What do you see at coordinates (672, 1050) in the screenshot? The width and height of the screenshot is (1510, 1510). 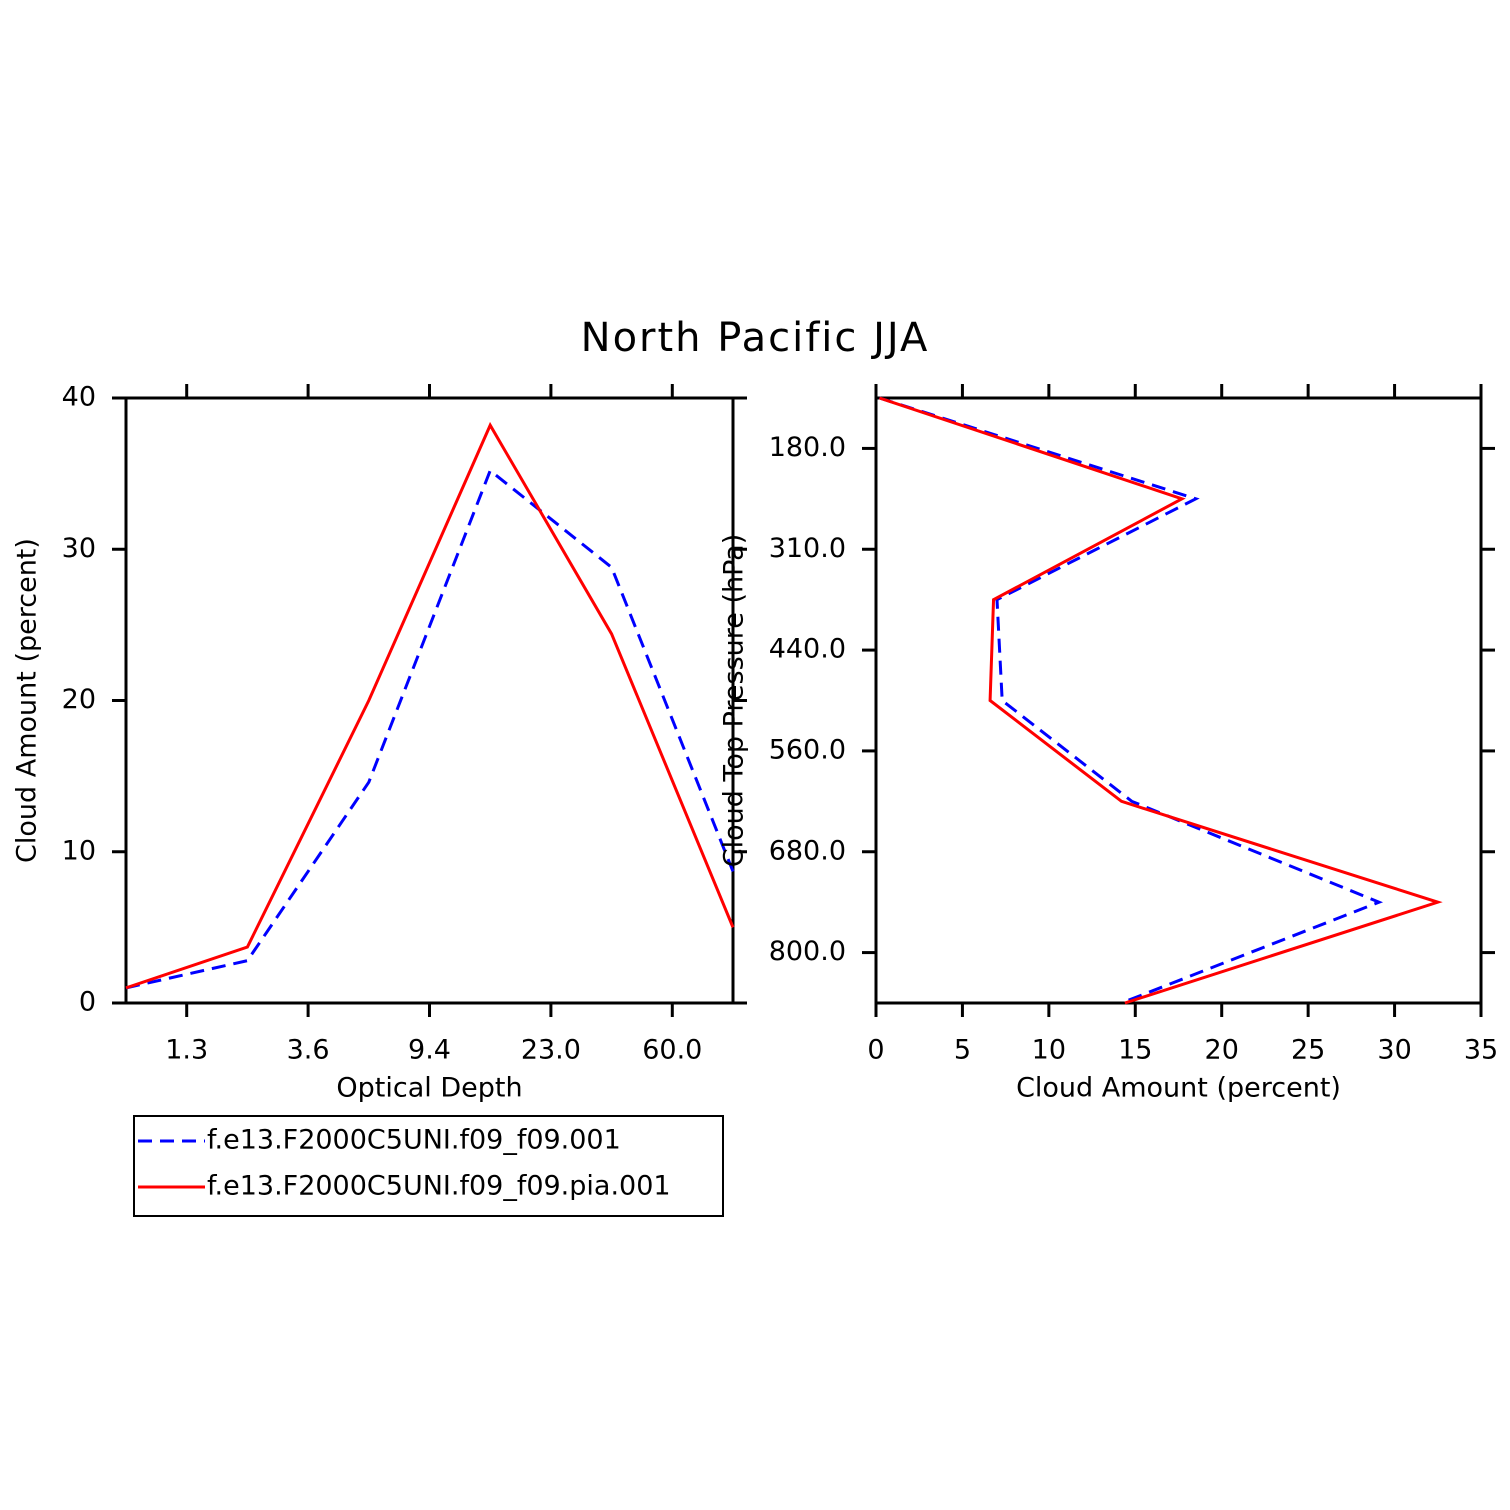 I see `x-tick-label: 60.0` at bounding box center [672, 1050].